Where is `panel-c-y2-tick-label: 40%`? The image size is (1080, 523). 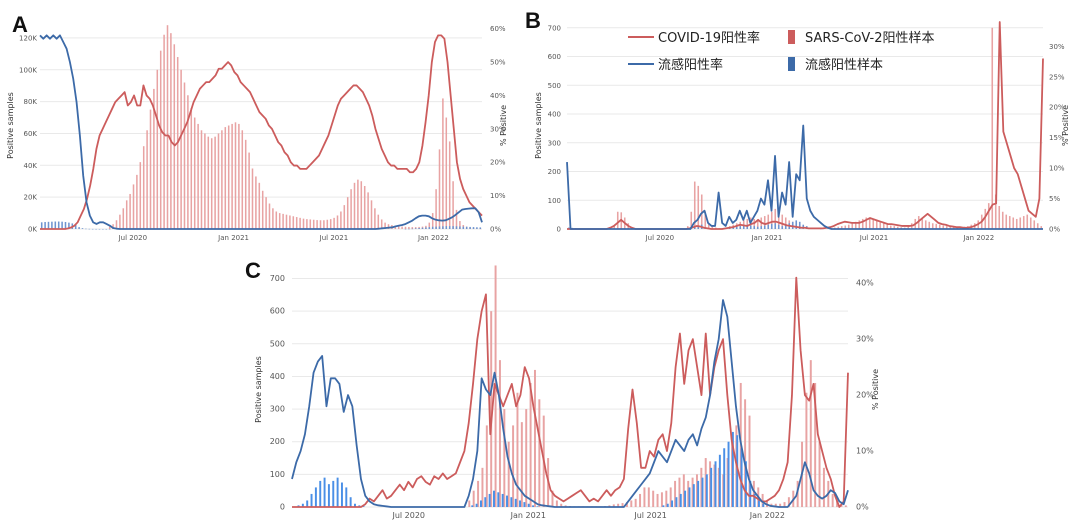 panel-c-y2-tick-label: 40% is located at coordinates (865, 283).